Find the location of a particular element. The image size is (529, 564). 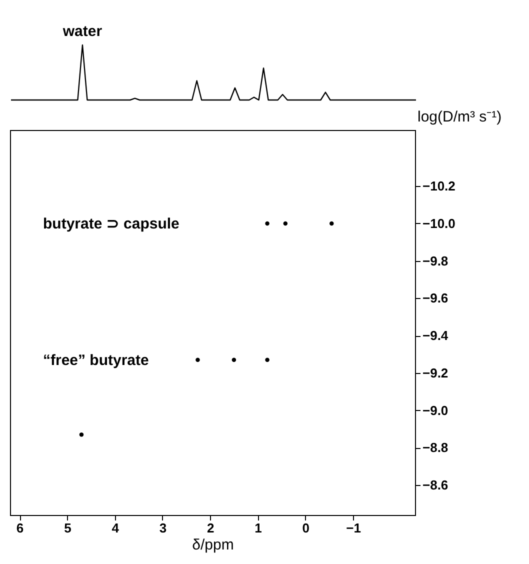

x-tick-label: 3 is located at coordinates (163, 528).